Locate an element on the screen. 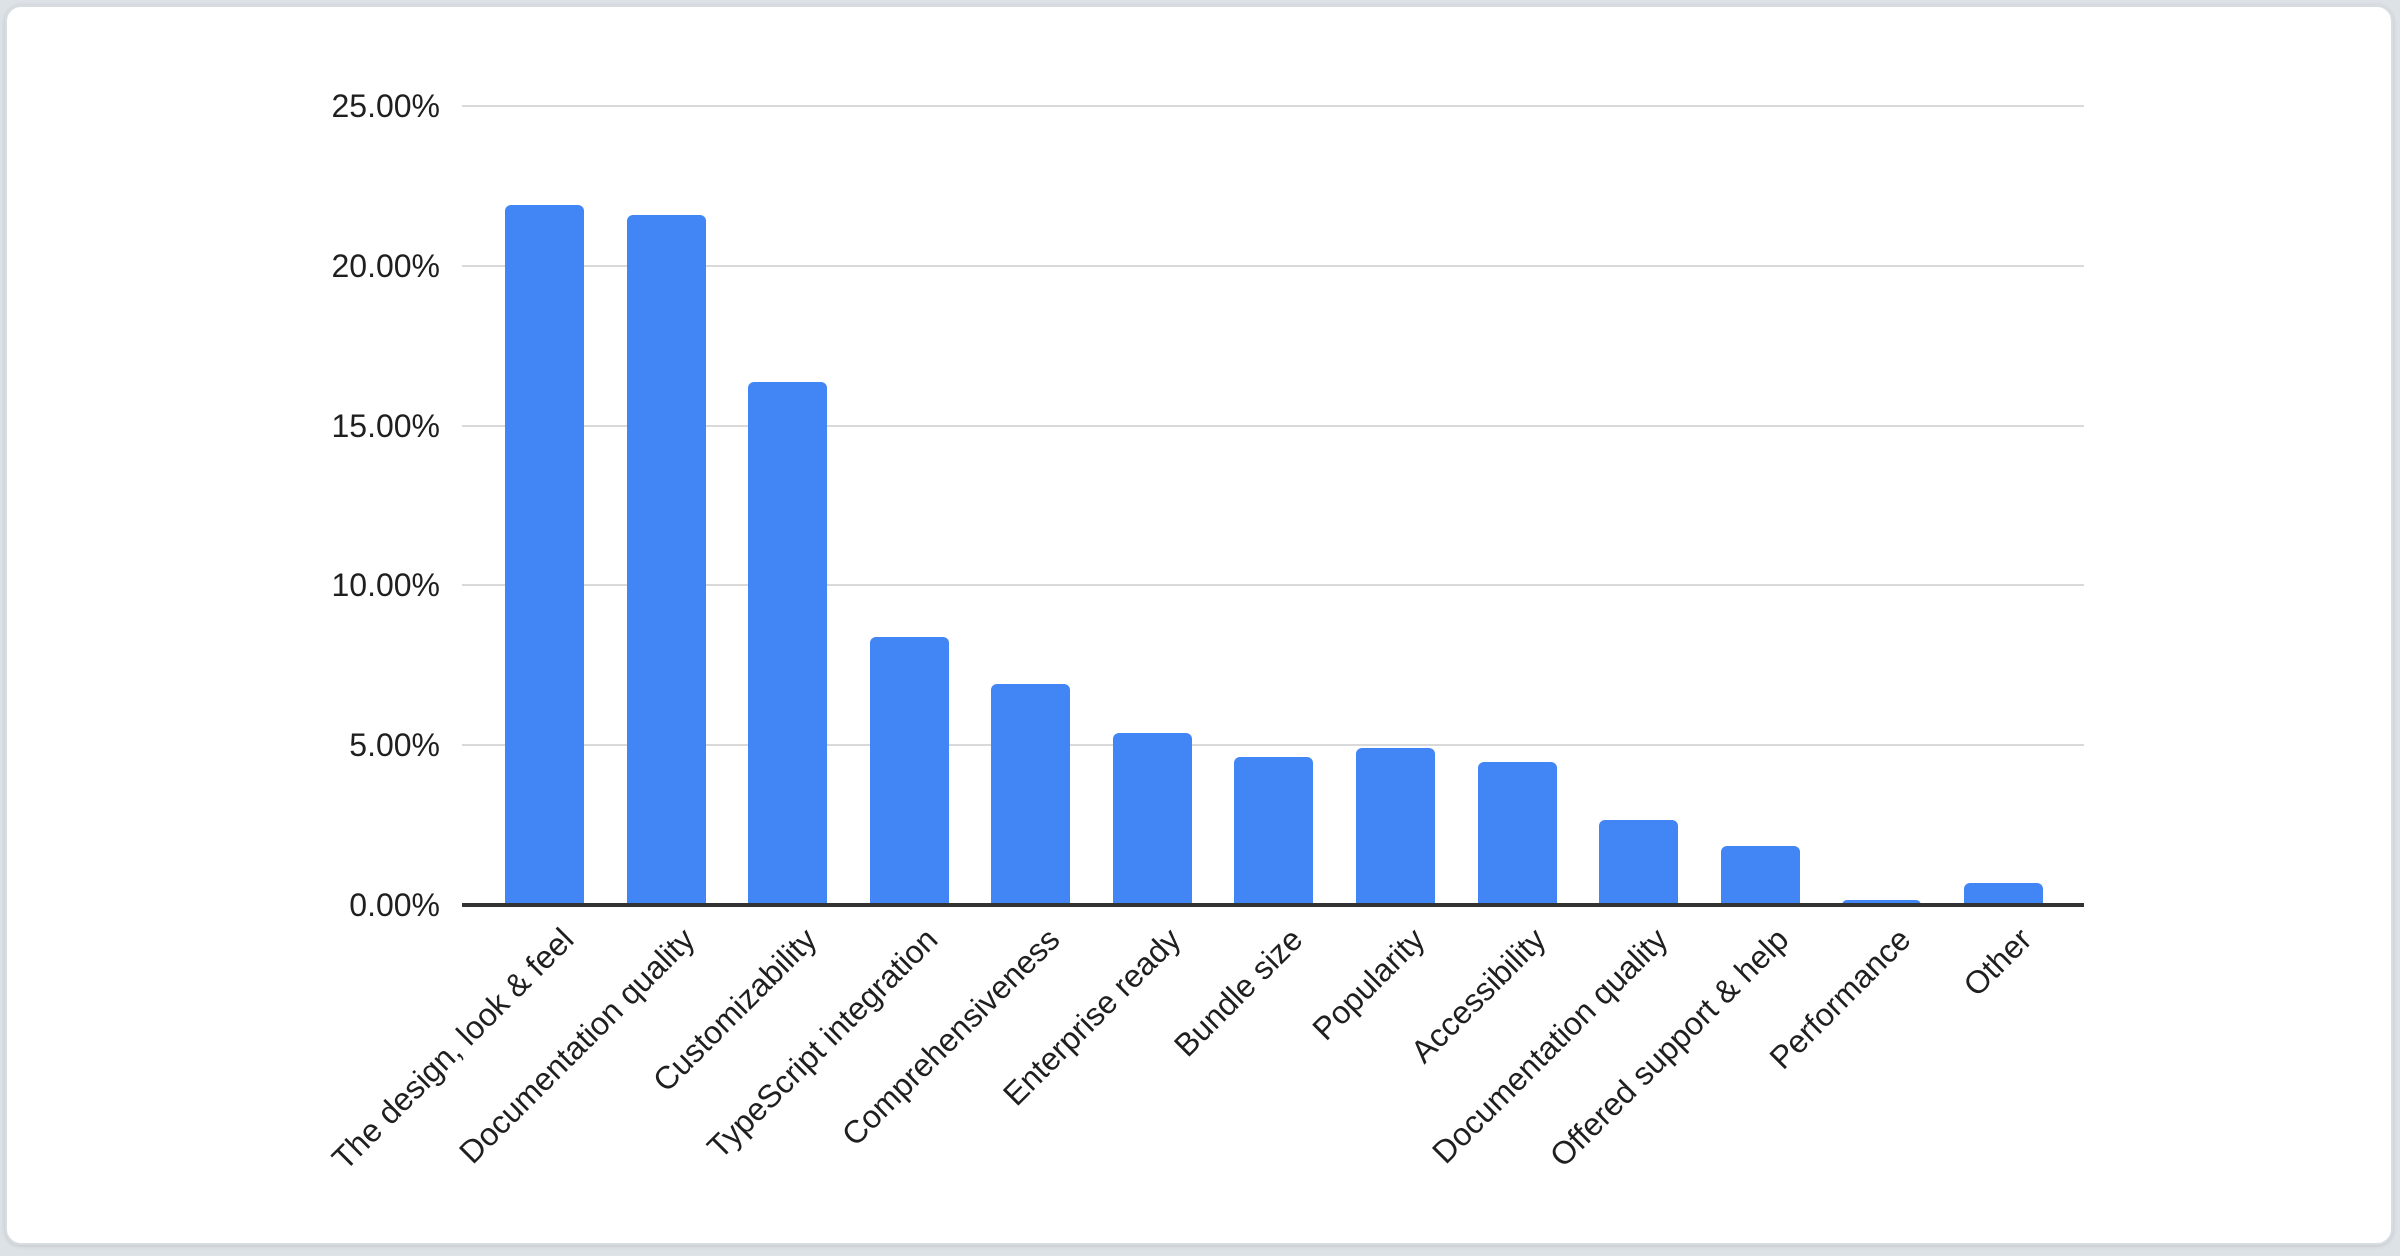 Image resolution: width=2400 pixels, height=1256 pixels. x-axis-line is located at coordinates (1273, 905).